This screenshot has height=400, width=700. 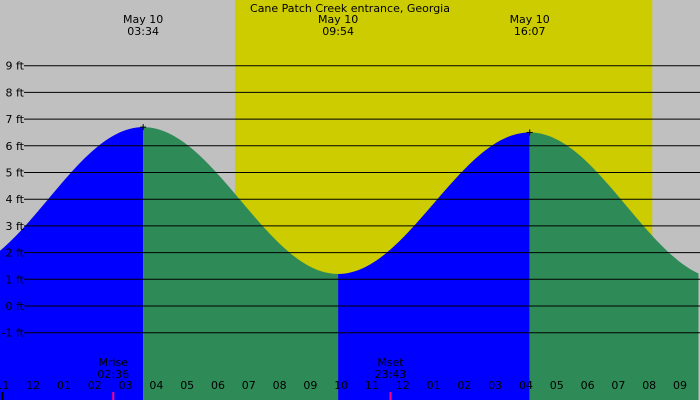 I want to click on event-tick-marker, so click(x=2, y=396).